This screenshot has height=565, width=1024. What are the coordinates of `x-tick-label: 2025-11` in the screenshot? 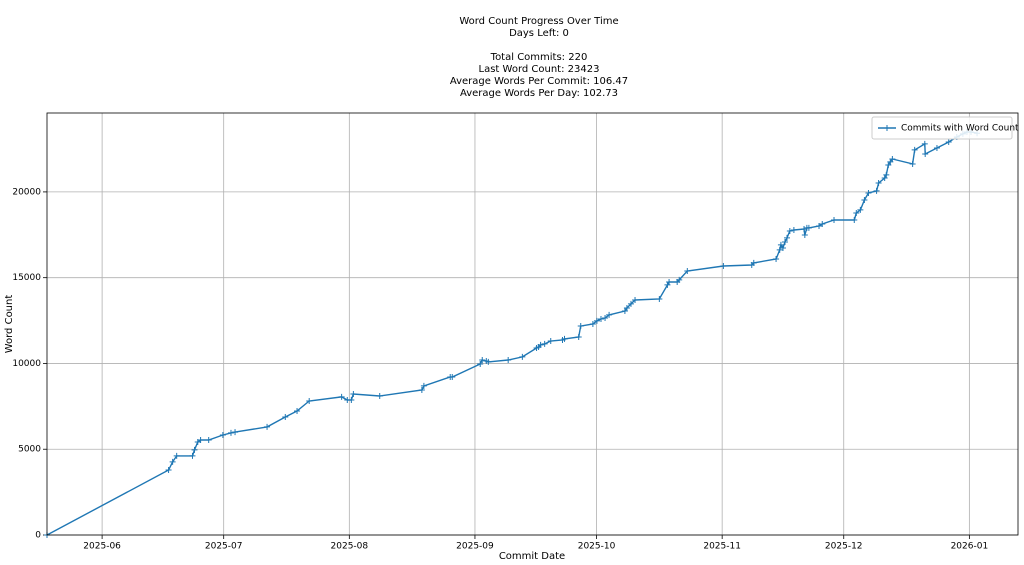 It's located at (722, 547).